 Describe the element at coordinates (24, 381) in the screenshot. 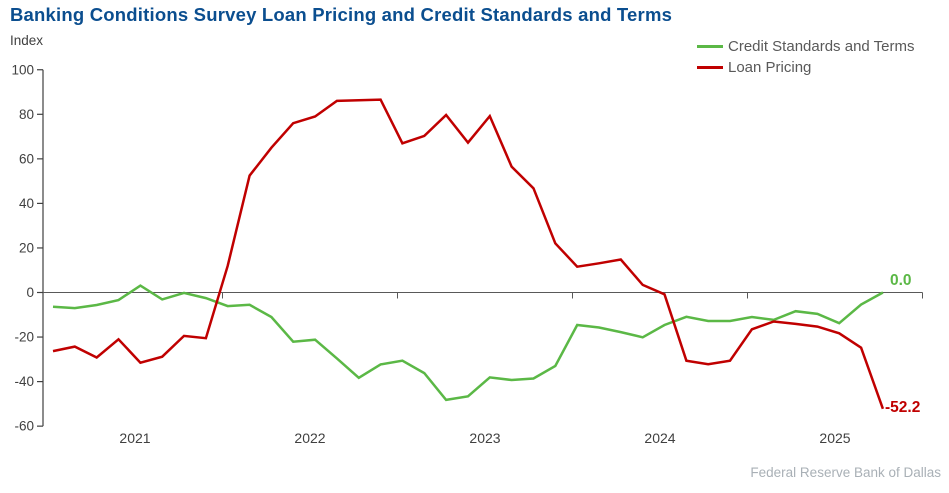

I see `y-tick-label: -40` at that location.